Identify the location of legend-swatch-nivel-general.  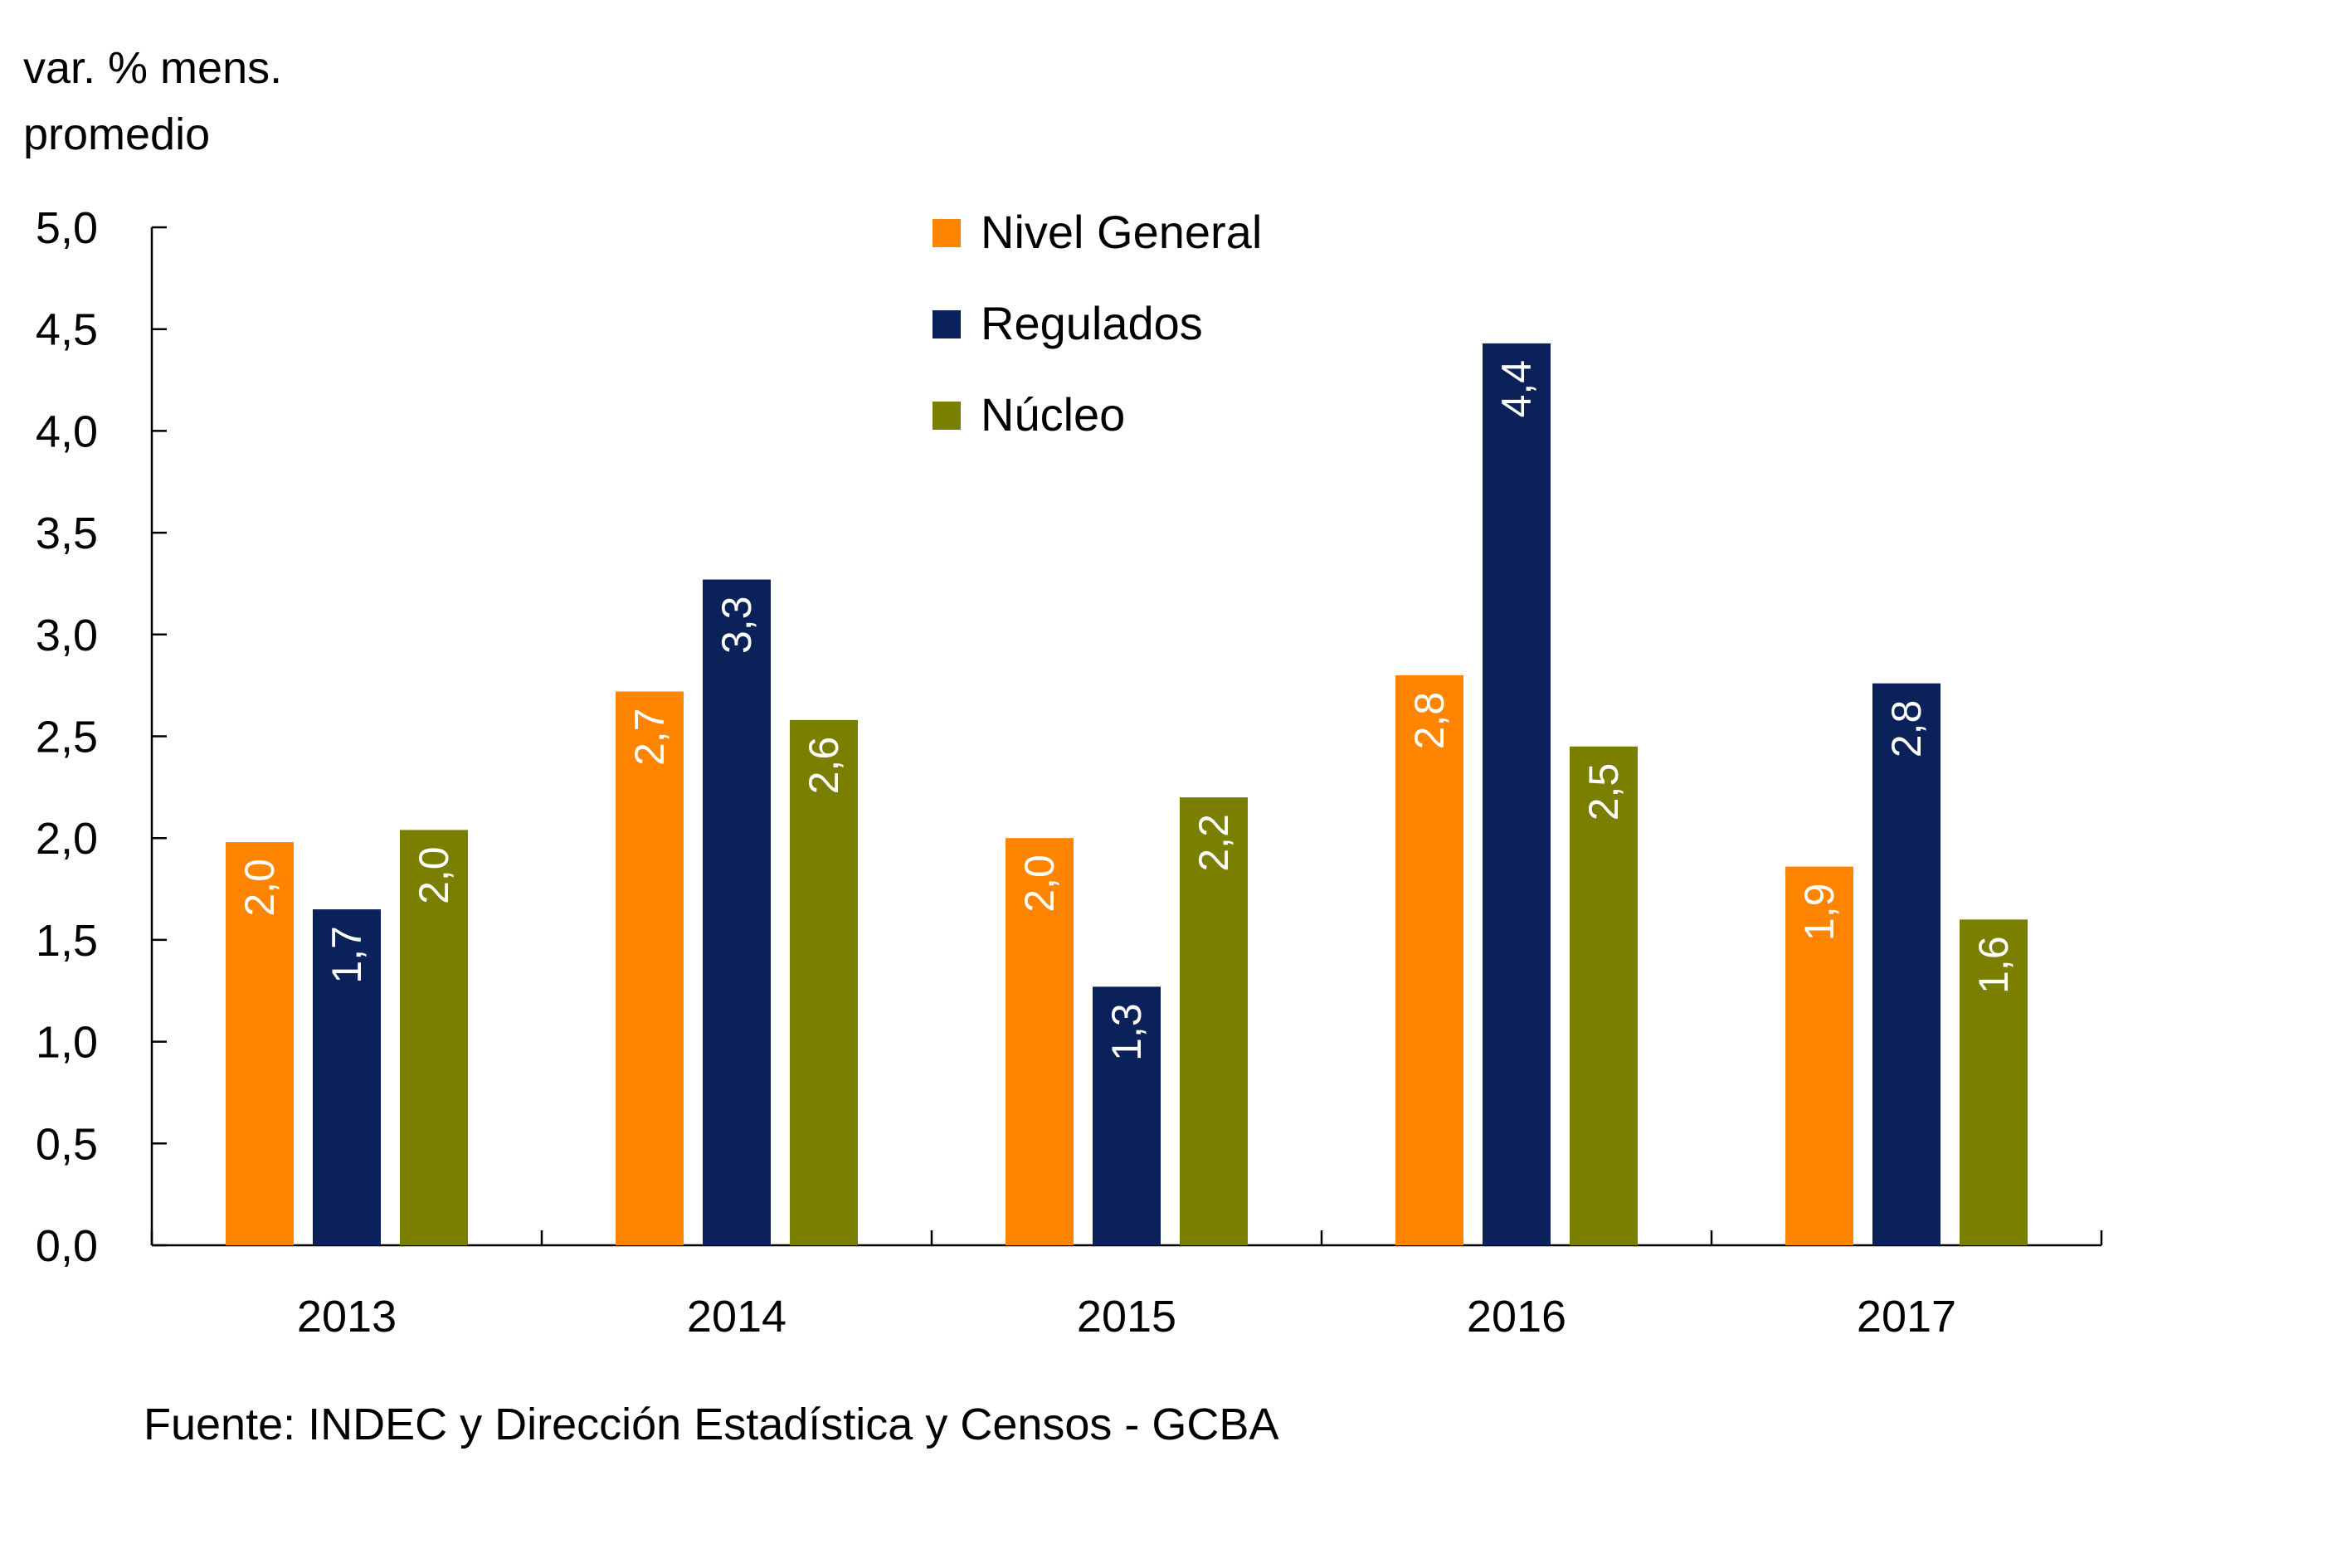
(947, 233).